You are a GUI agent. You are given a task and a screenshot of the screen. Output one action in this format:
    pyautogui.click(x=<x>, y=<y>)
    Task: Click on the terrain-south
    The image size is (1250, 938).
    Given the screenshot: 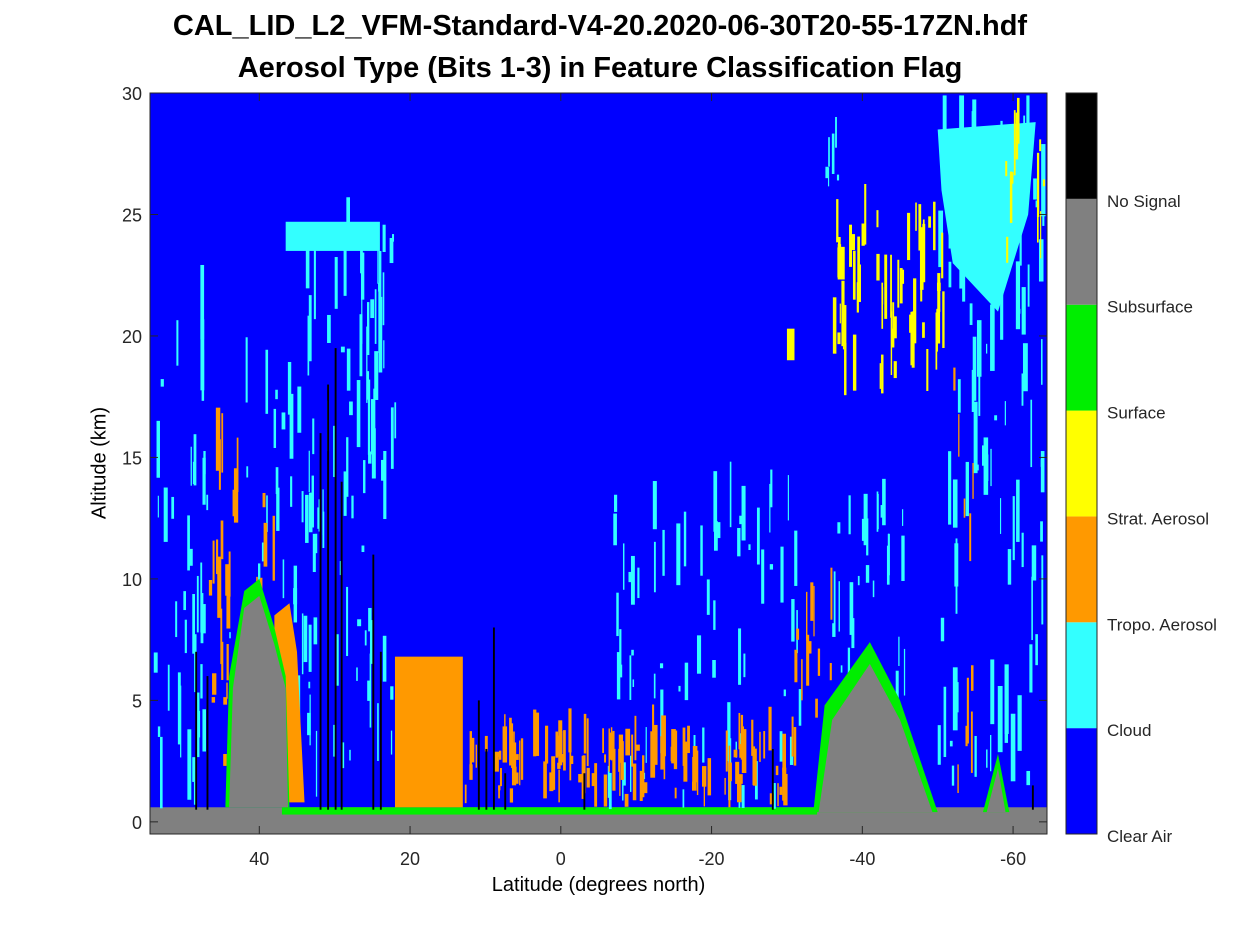 What is the action you would take?
    pyautogui.click(x=996, y=790)
    